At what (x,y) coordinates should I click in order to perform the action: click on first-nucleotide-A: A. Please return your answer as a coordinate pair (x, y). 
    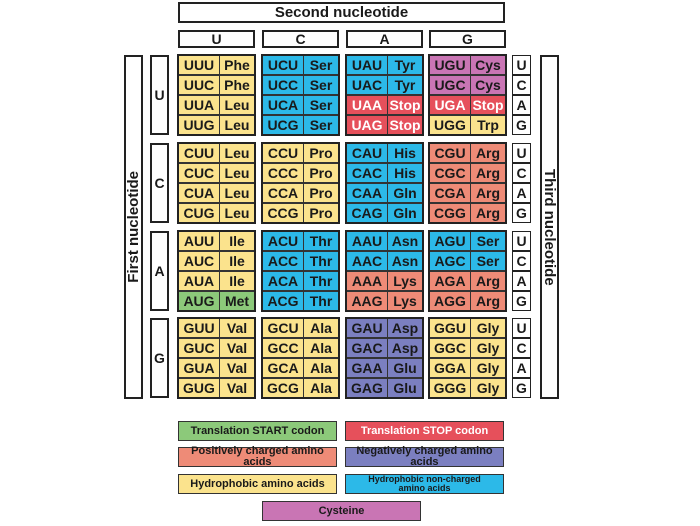
    Looking at the image, I should click on (159, 271).